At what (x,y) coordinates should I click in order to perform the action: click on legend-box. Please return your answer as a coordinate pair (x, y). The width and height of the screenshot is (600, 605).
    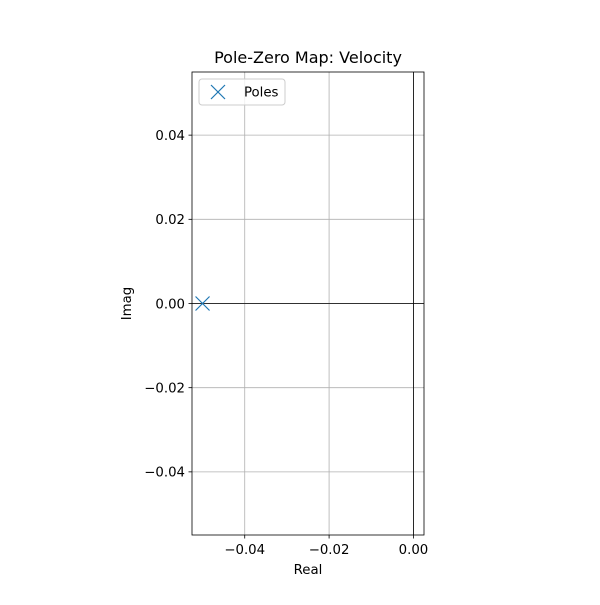
    Looking at the image, I should click on (242, 92).